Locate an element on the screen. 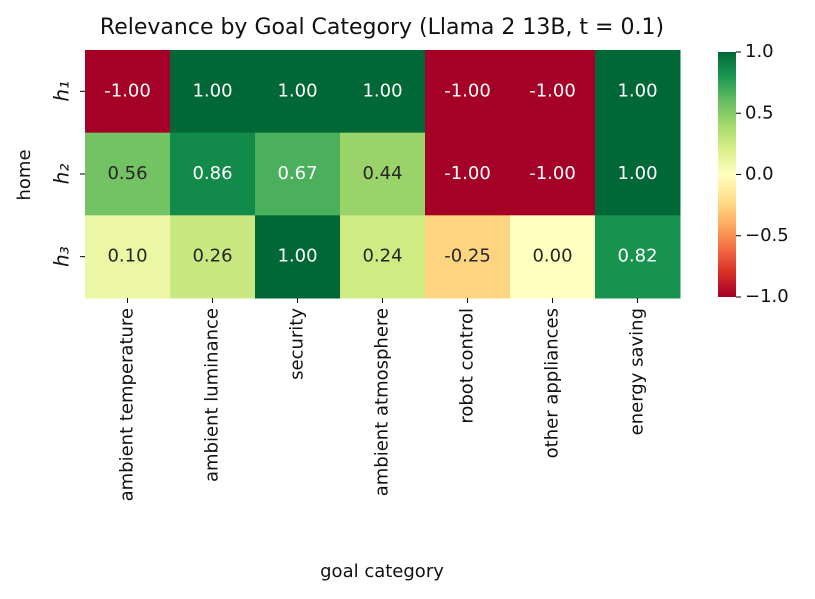  y-tick-label: h₂ is located at coordinates (62, 174).